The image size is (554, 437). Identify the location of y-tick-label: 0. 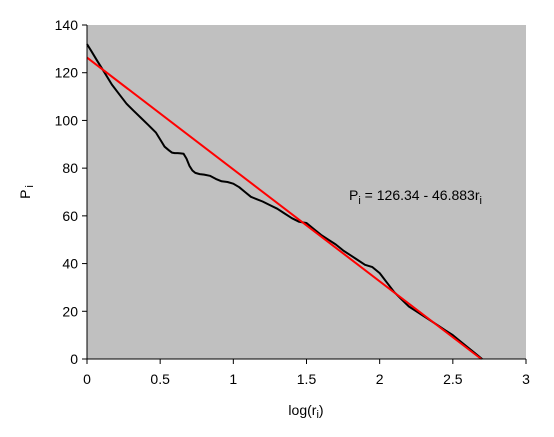
(74, 359).